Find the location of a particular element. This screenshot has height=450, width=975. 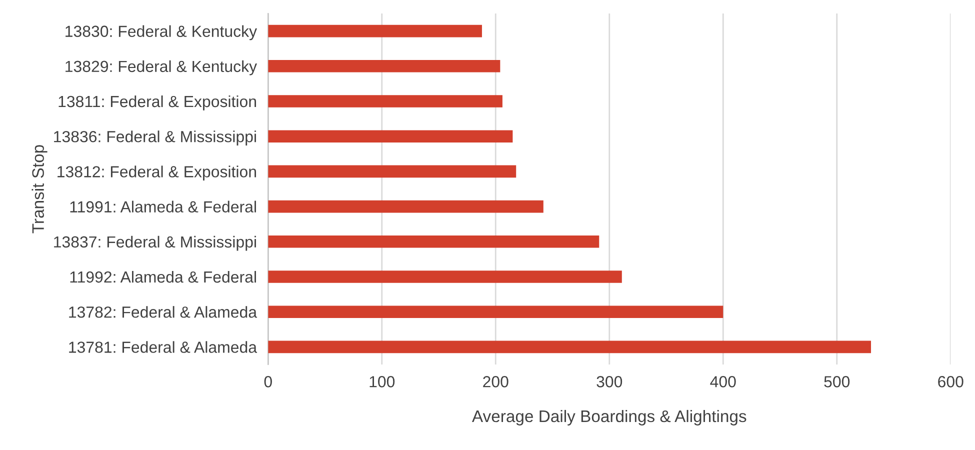

x-tick-label: 0 is located at coordinates (268, 382).